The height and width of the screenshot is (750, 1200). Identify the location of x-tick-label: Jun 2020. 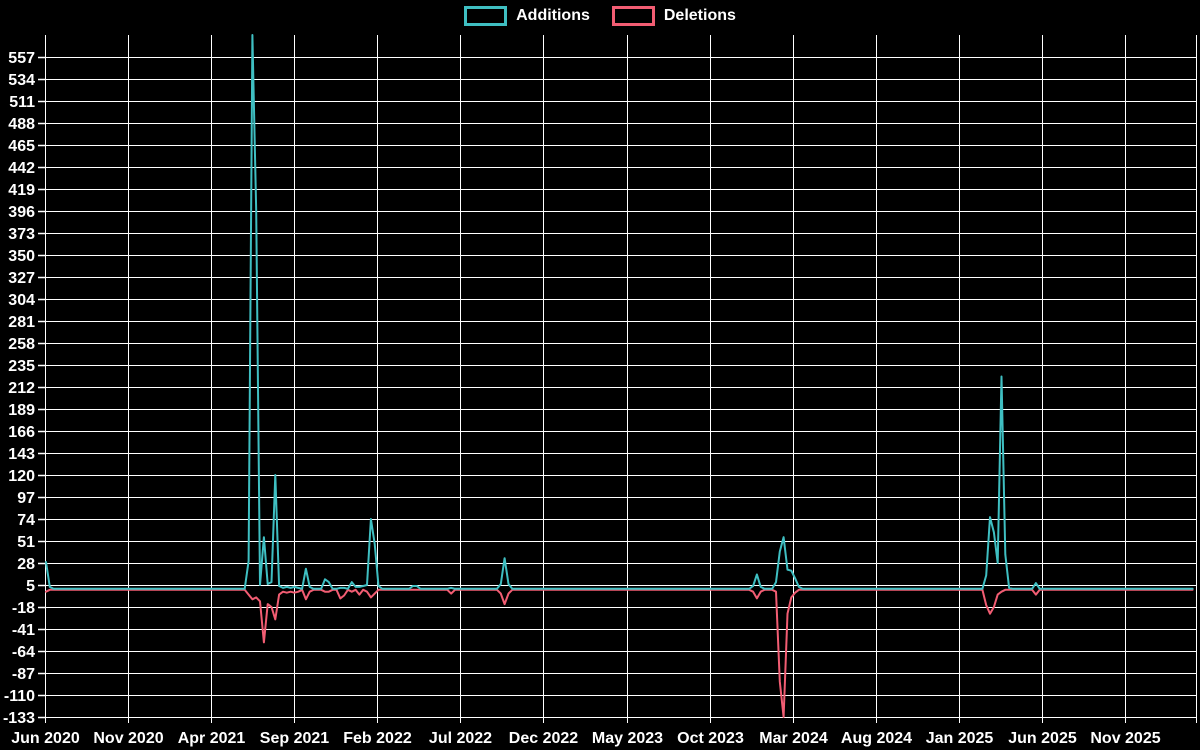
(45, 738).